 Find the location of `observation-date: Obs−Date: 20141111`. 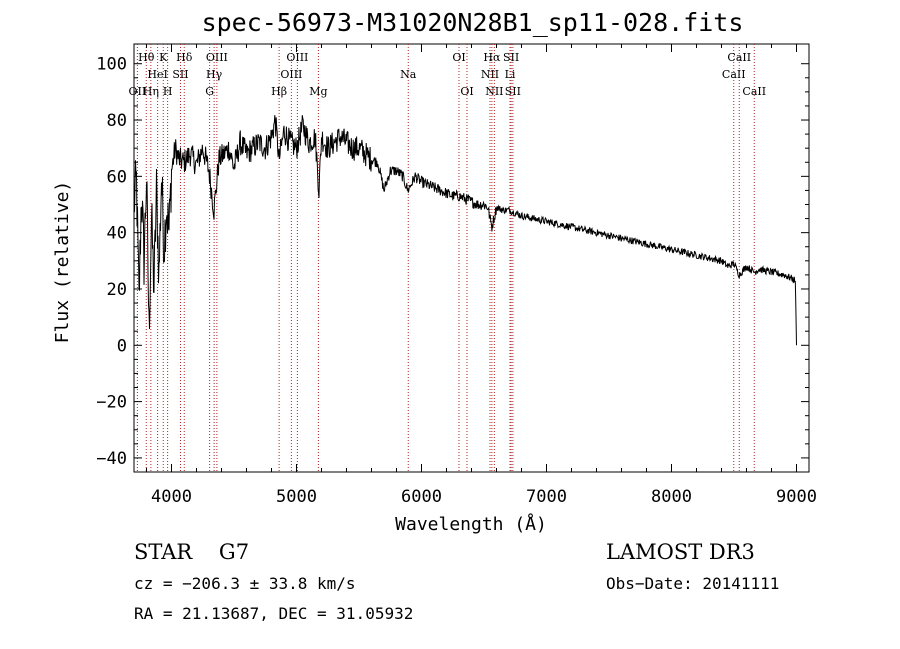

observation-date: Obs−Date: 20141111 is located at coordinates (693, 583).